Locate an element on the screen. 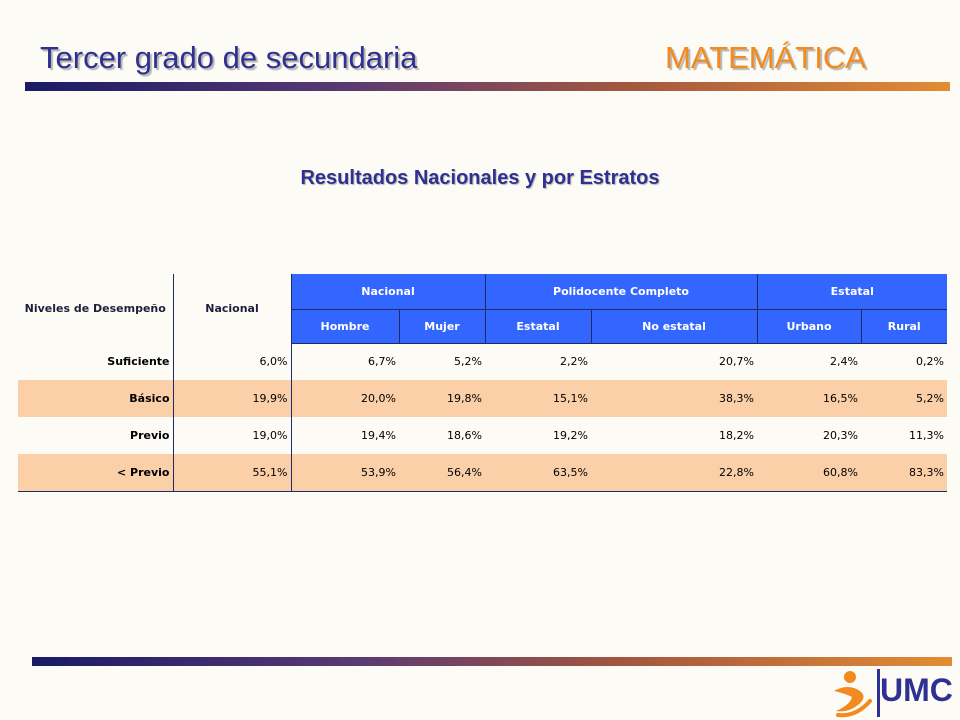  row-label: Suficiente is located at coordinates (96, 361).